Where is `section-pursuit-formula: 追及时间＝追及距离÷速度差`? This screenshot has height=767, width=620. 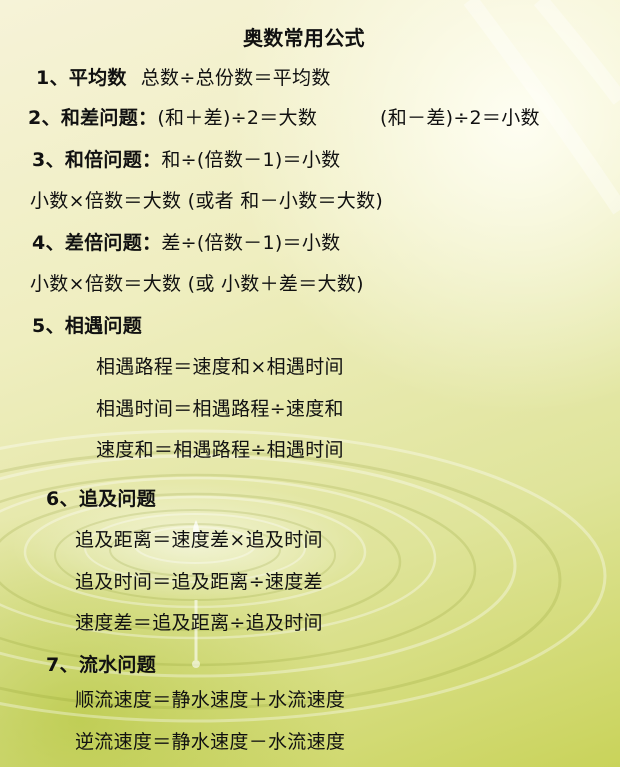
section-pursuit-formula: 追及时间＝追及距离÷速度差 is located at coordinates (199, 582).